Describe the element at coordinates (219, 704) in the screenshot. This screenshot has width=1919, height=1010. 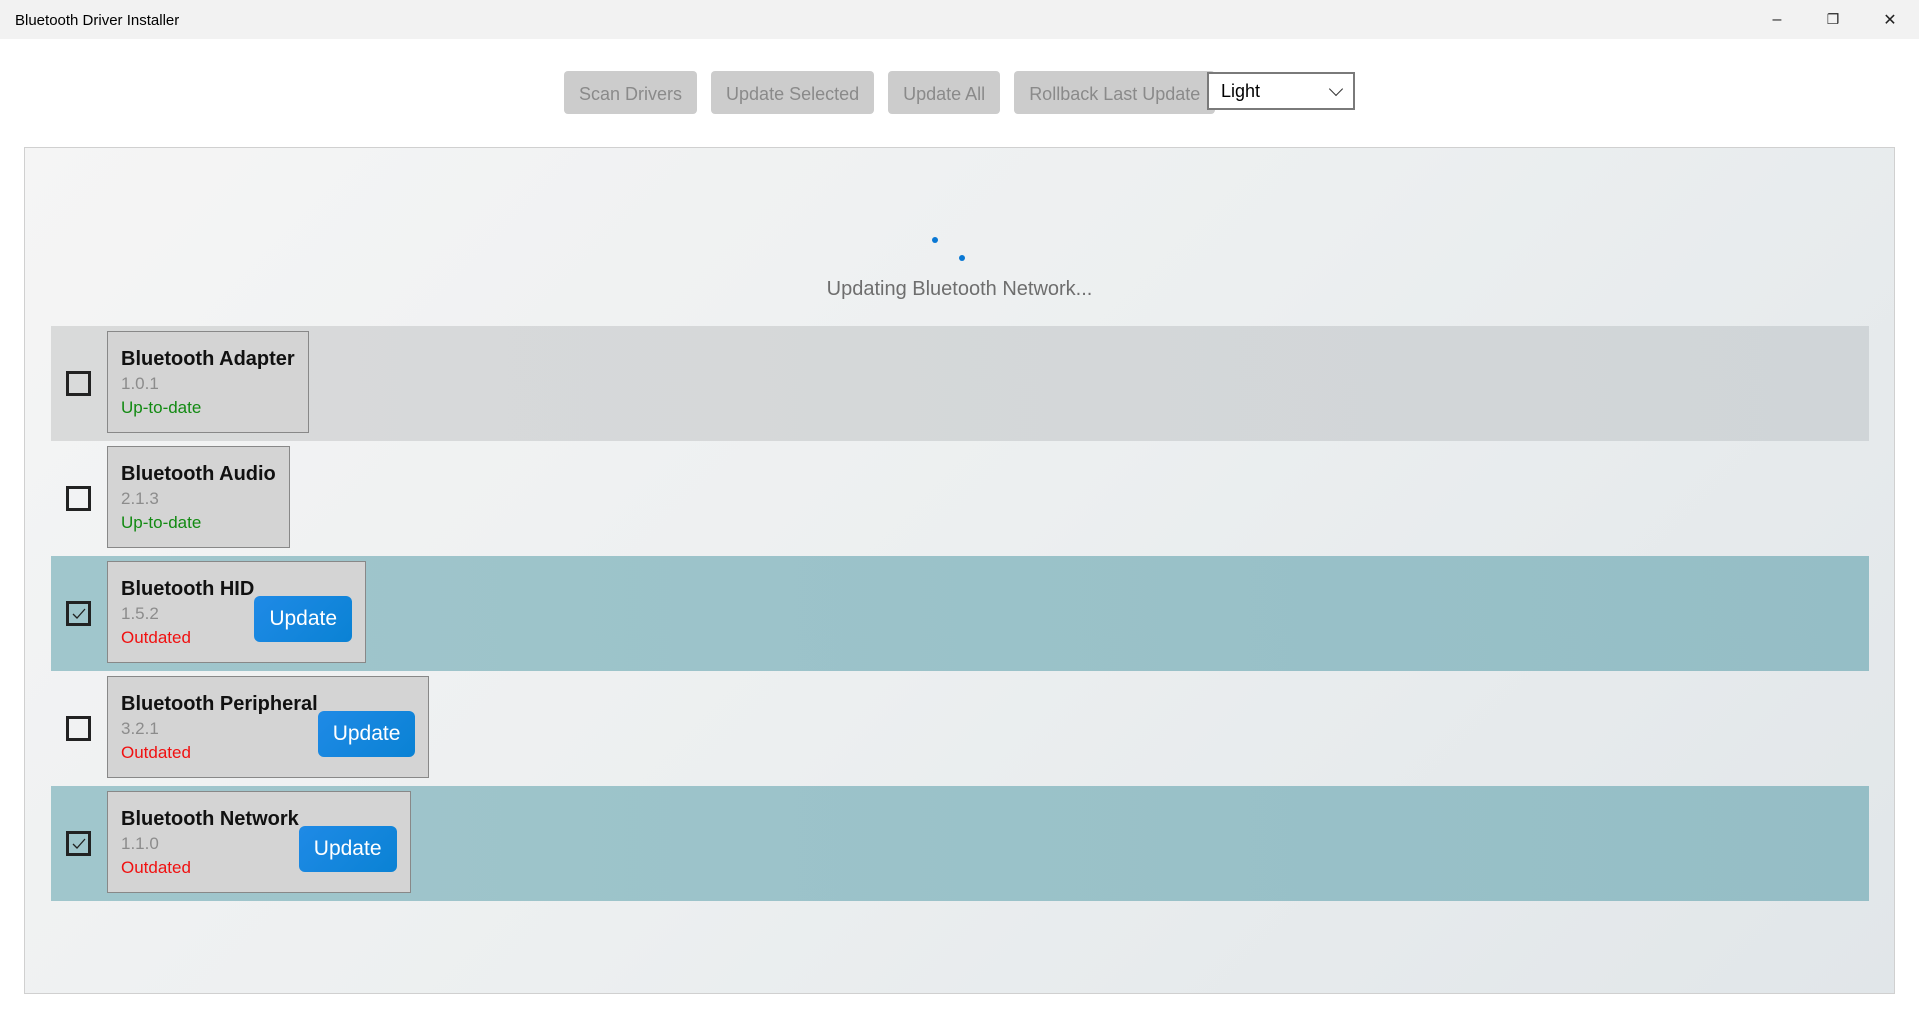
I see `driver-name: Bluetooth Peripheral` at that location.